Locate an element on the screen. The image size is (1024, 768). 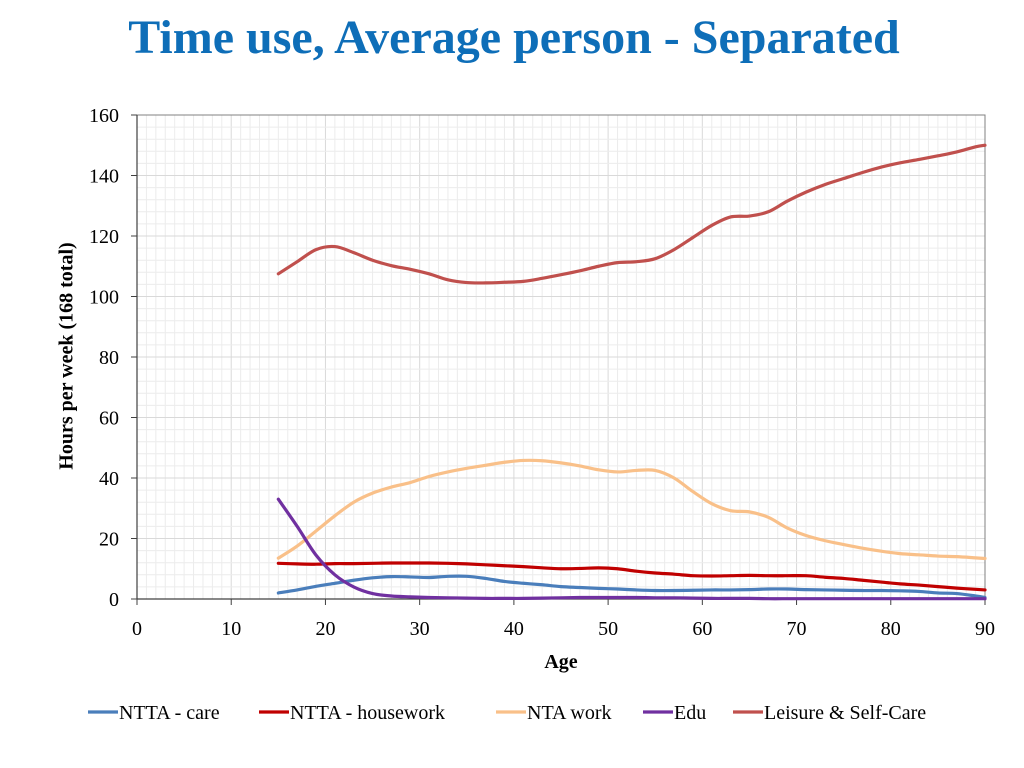
y-tick-label: 120 is located at coordinates (104, 237).